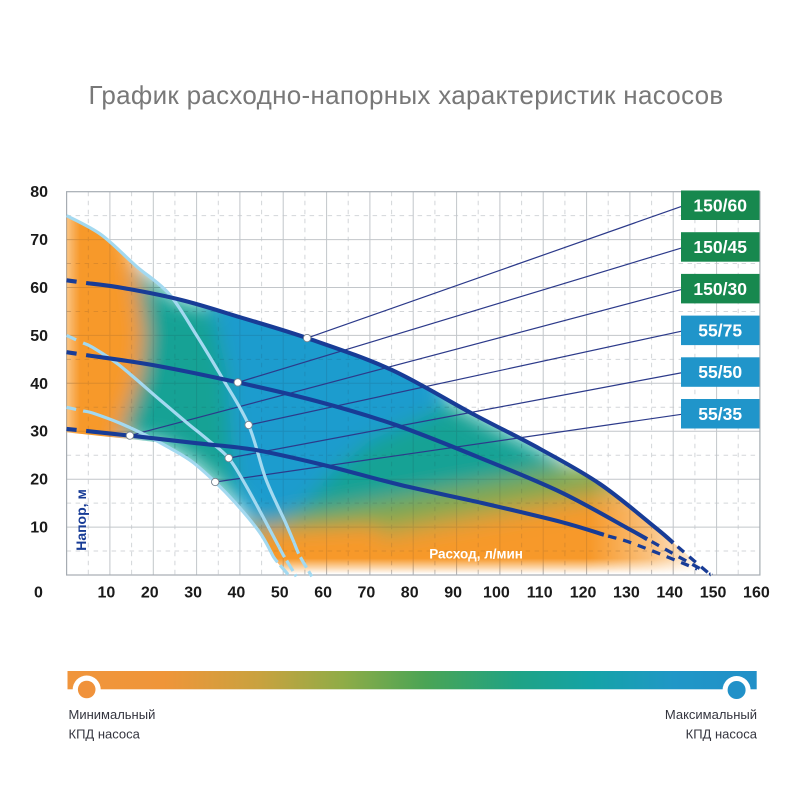 Image resolution: width=800 pixels, height=805 pixels. Describe the element at coordinates (669, 593) in the screenshot. I see `svg-text: 140` at that location.